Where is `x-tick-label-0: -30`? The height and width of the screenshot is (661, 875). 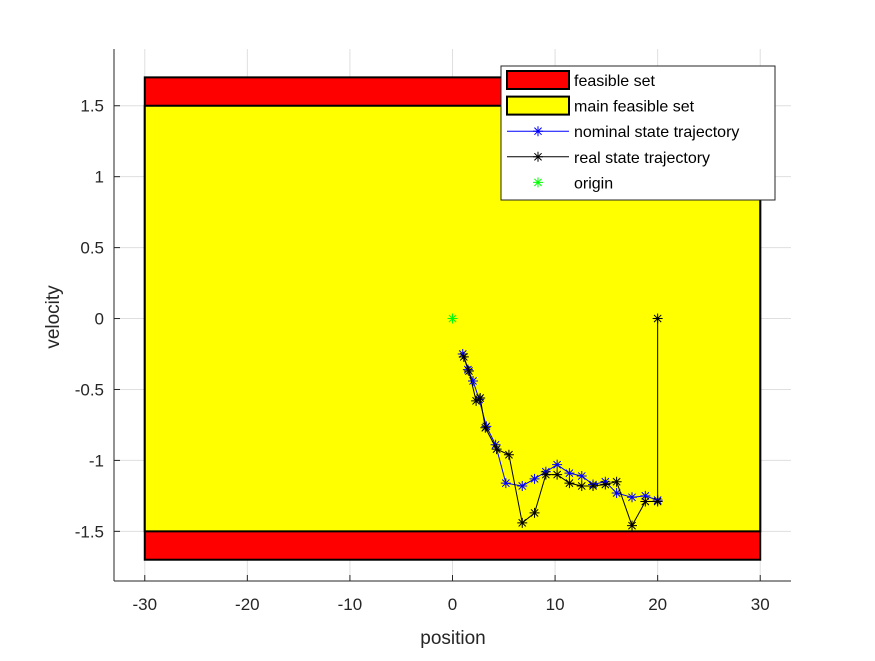 x-tick-label-0: -30 is located at coordinates (144, 604).